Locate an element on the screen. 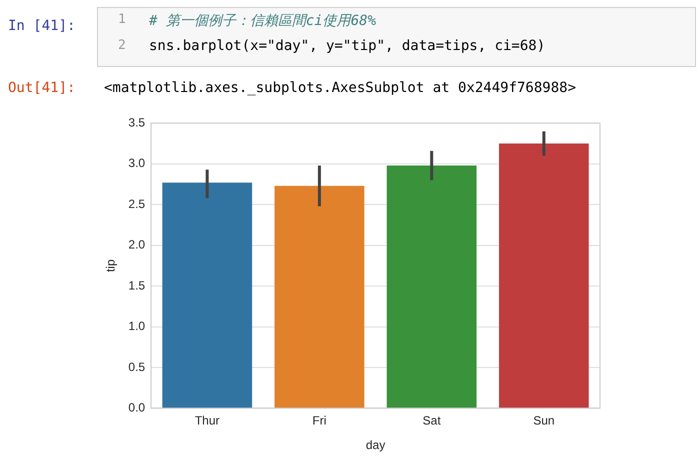  y-tick-label: 2.5 is located at coordinates (137, 203).